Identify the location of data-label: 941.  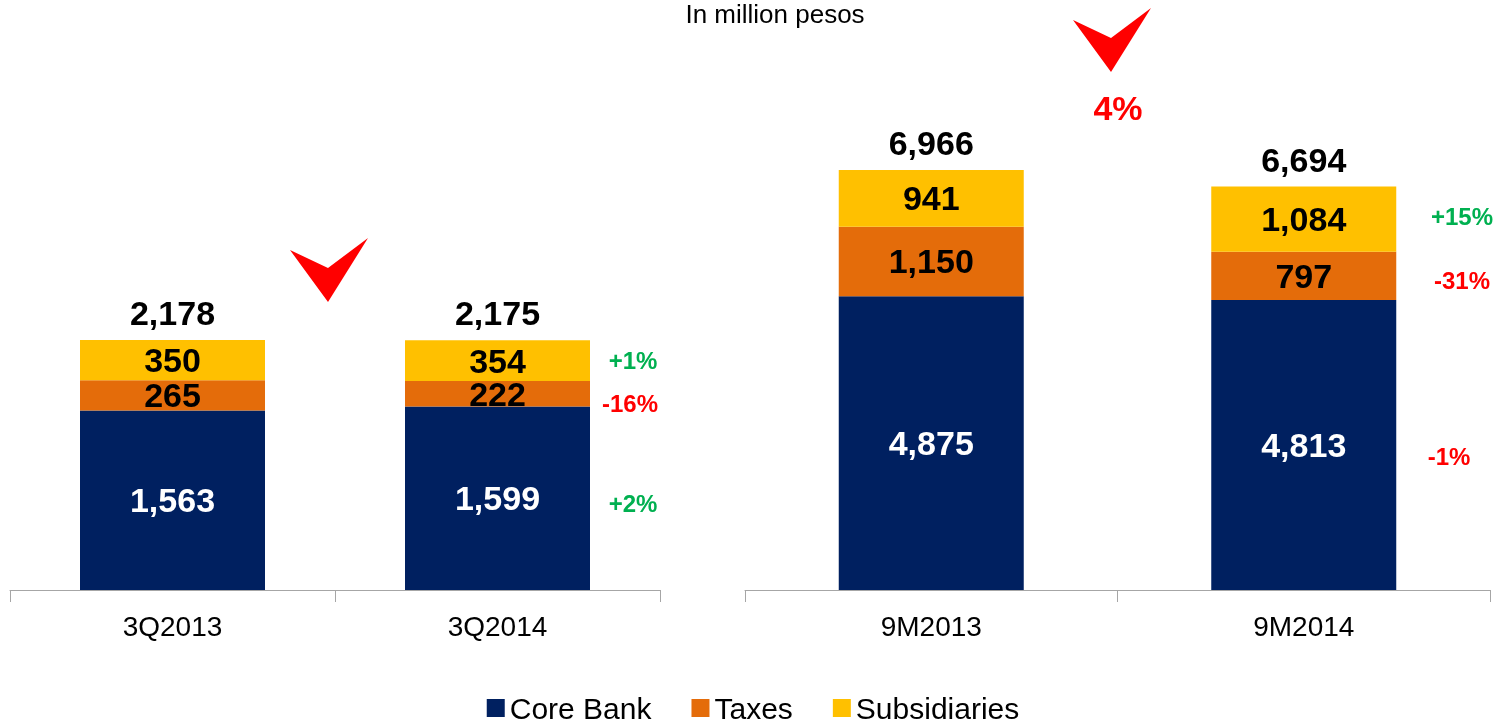
(931, 198).